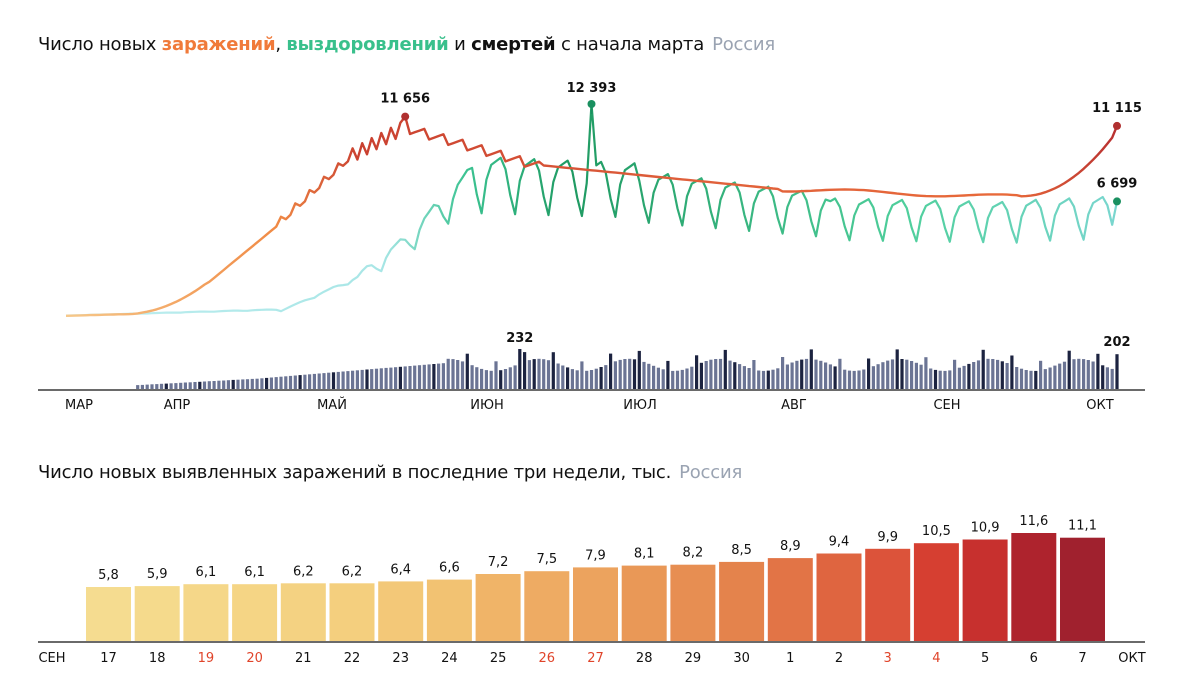  Describe the element at coordinates (794, 405) in the screenshot. I see `month-label: АВГ` at that location.